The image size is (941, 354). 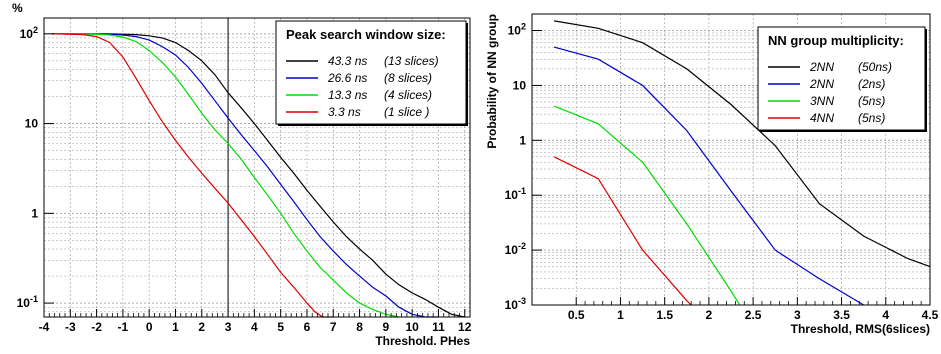 What do you see at coordinates (515, 249) in the screenshot?
I see `y-tick-label: 10⁻²` at bounding box center [515, 249].